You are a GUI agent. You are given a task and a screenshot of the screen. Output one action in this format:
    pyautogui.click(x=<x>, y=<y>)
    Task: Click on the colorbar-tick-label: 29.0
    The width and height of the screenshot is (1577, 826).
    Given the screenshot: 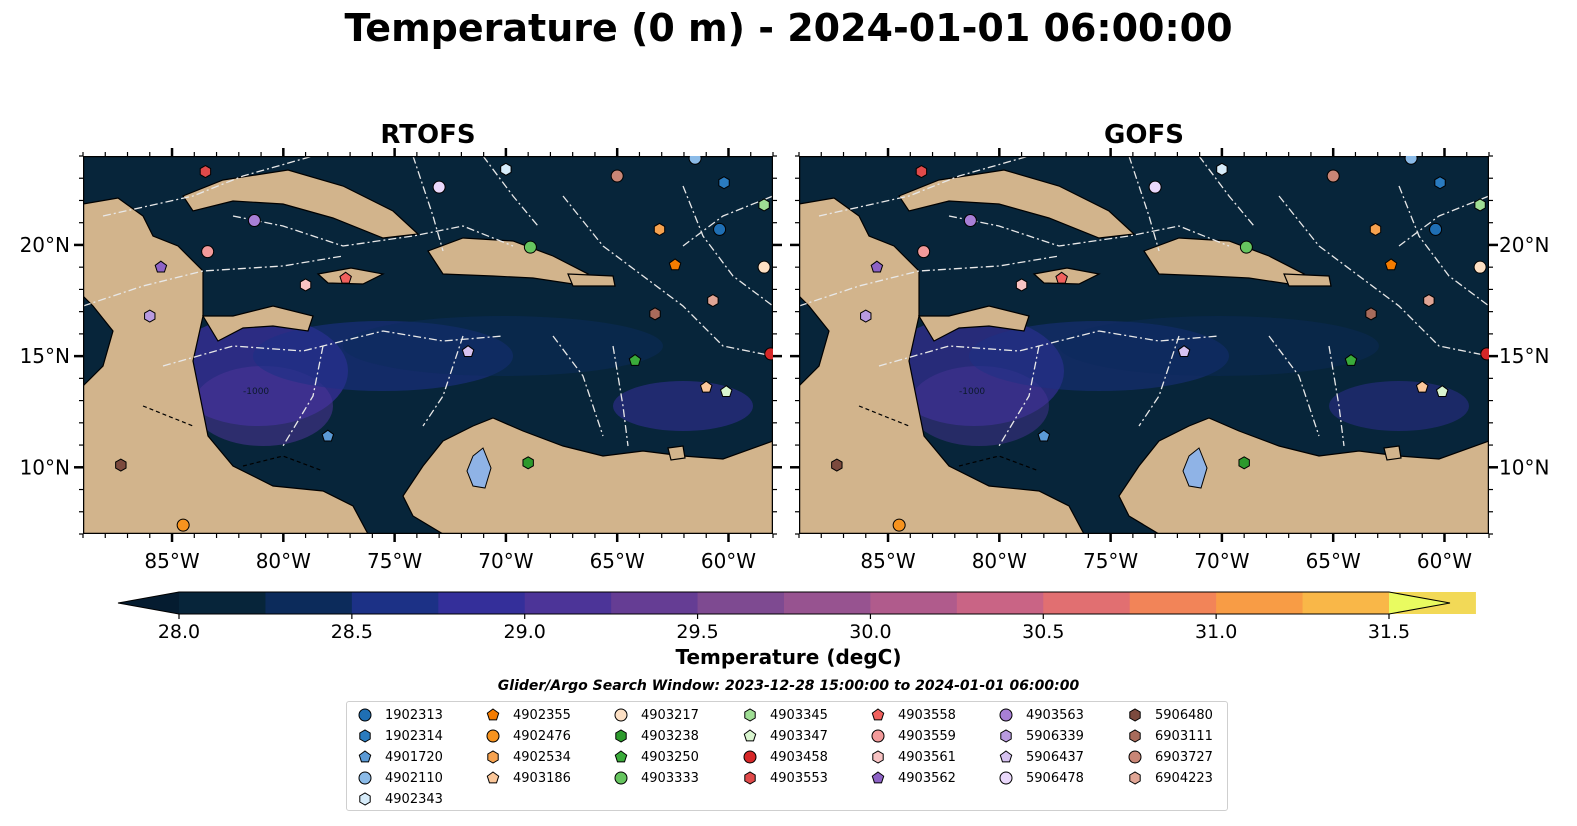 What is the action you would take?
    pyautogui.click(x=525, y=632)
    